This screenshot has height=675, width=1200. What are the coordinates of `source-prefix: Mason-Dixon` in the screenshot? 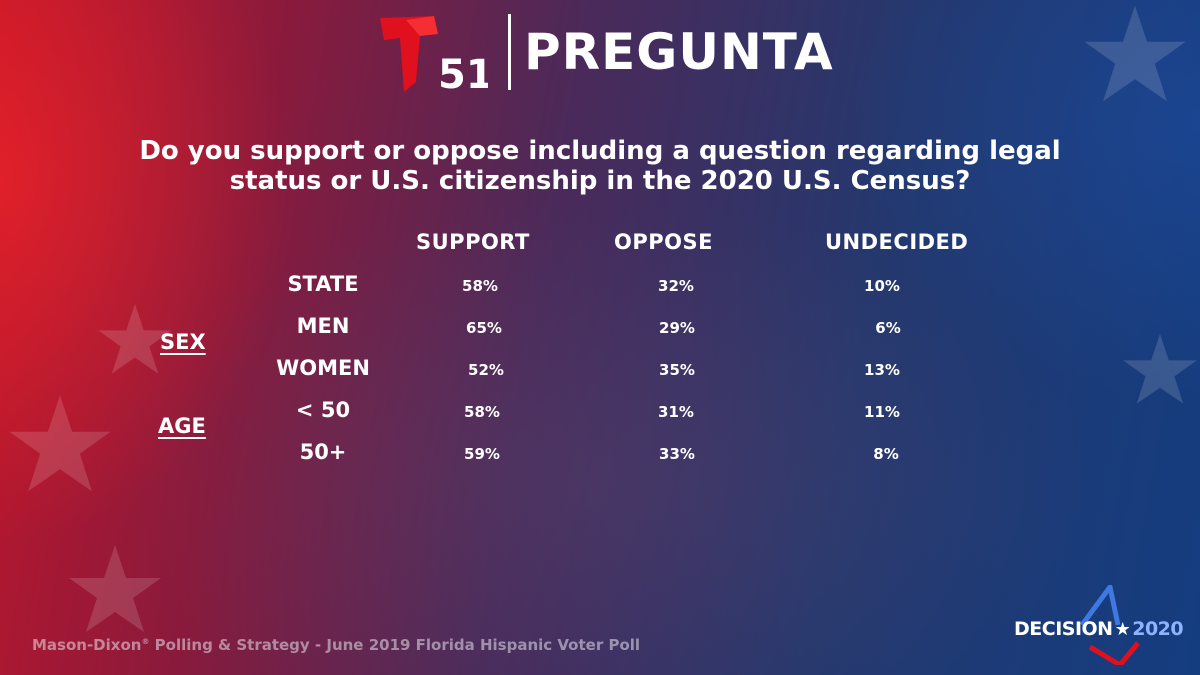 It's located at (87, 645).